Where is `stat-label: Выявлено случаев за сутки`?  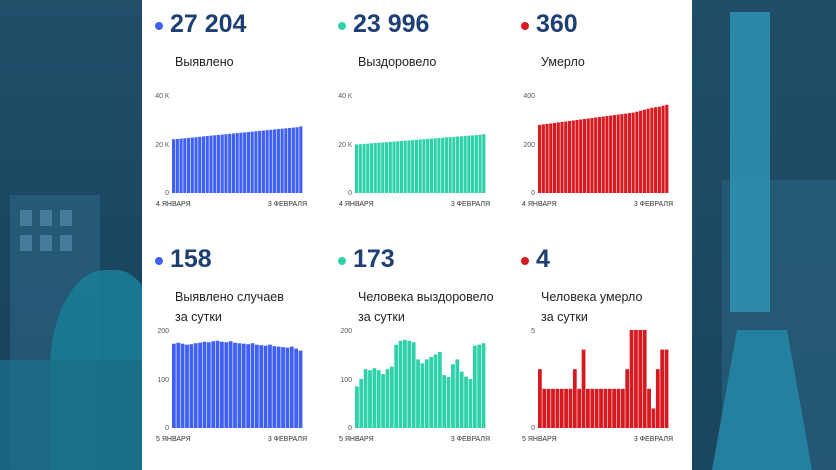
stat-label: Выявлено случаев за сутки is located at coordinates (229, 307).